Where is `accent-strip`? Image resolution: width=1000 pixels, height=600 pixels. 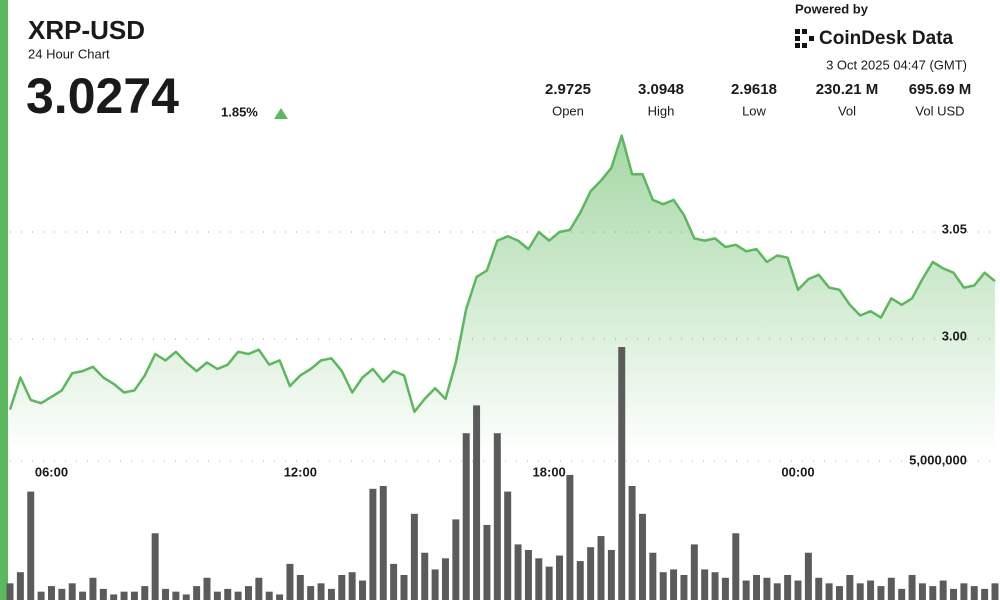 accent-strip is located at coordinates (4, 300).